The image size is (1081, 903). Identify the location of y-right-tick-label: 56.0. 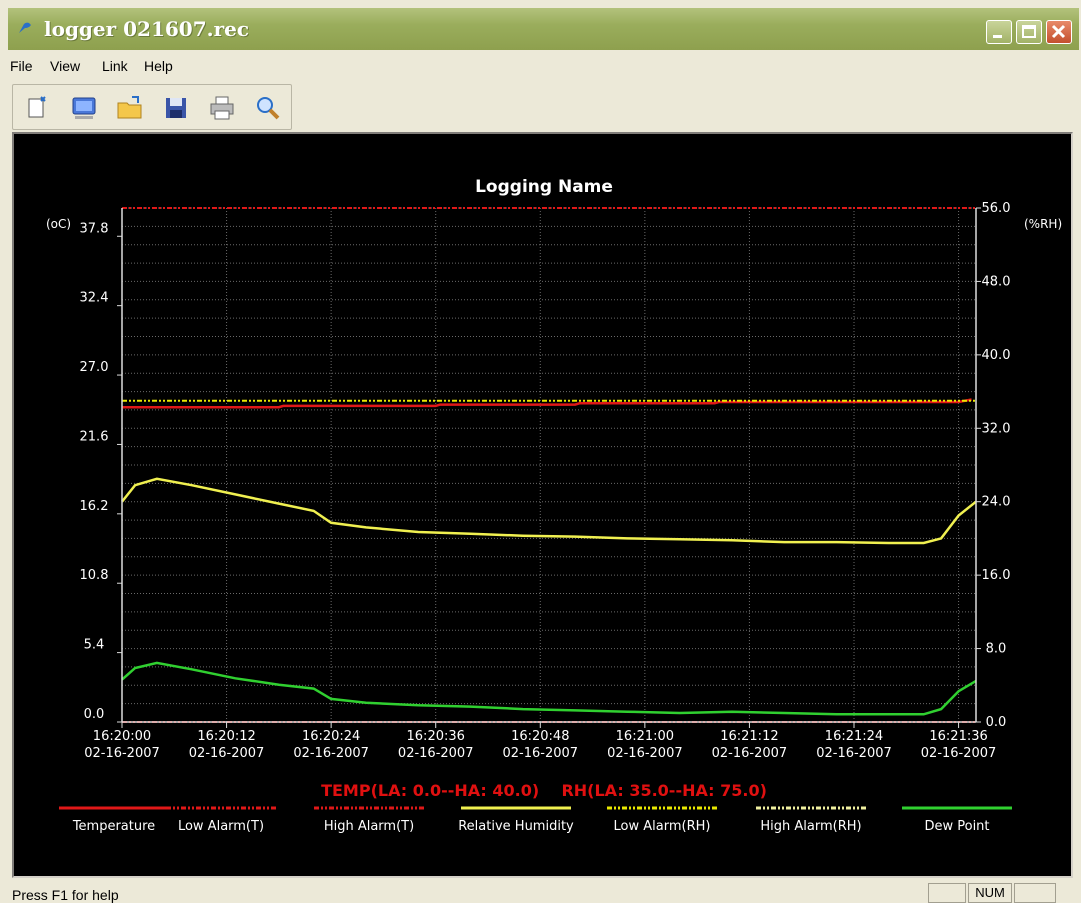
(996, 208).